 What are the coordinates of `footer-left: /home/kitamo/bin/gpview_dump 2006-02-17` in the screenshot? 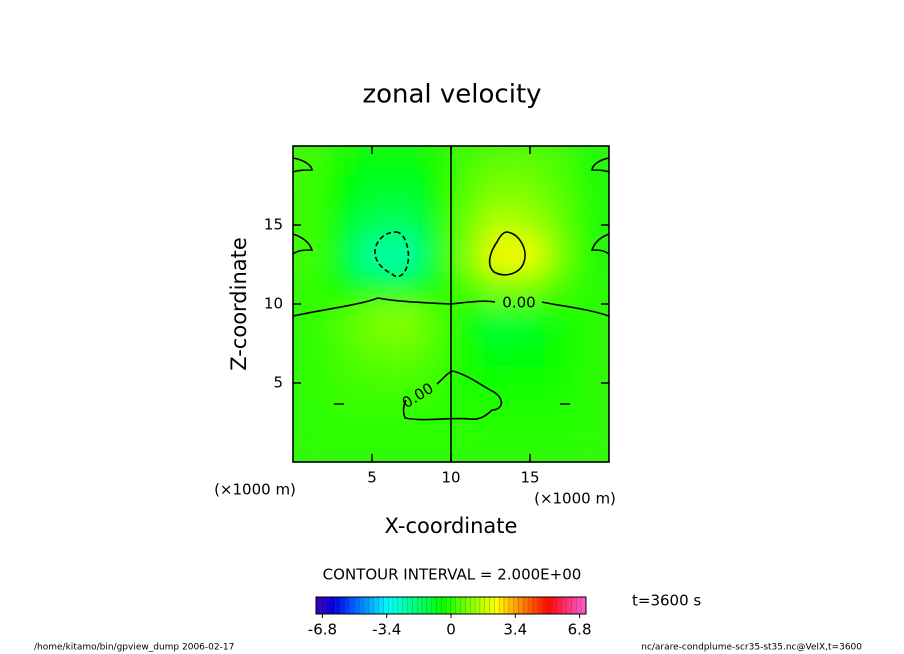 It's located at (134, 648).